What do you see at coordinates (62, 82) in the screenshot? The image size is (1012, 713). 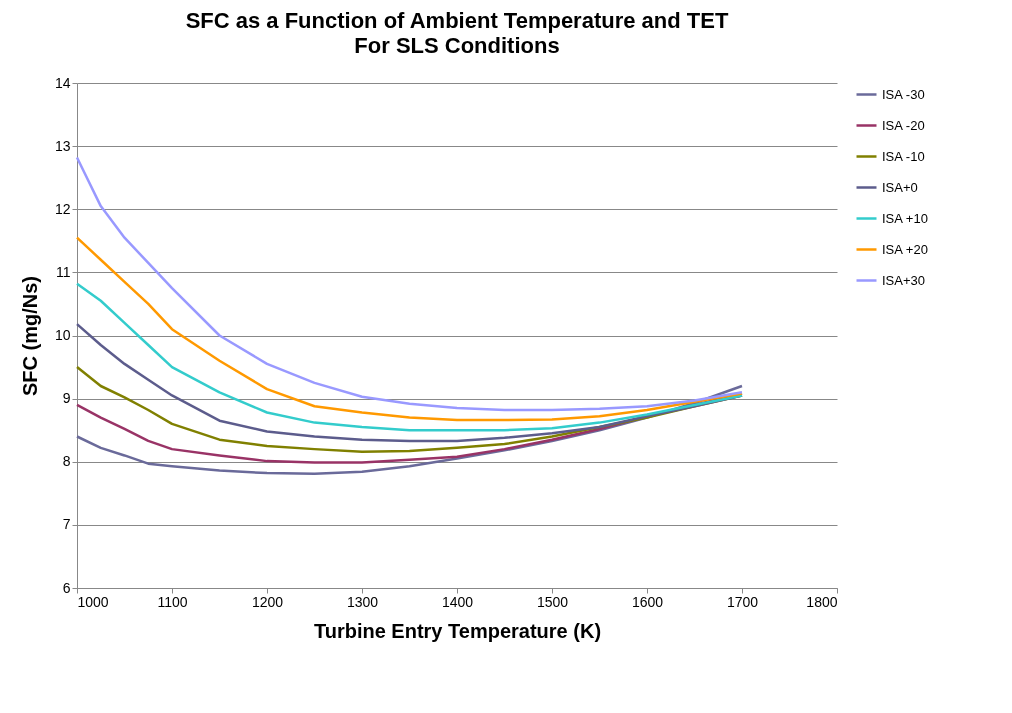 I see `y-tick-label: 14` at bounding box center [62, 82].